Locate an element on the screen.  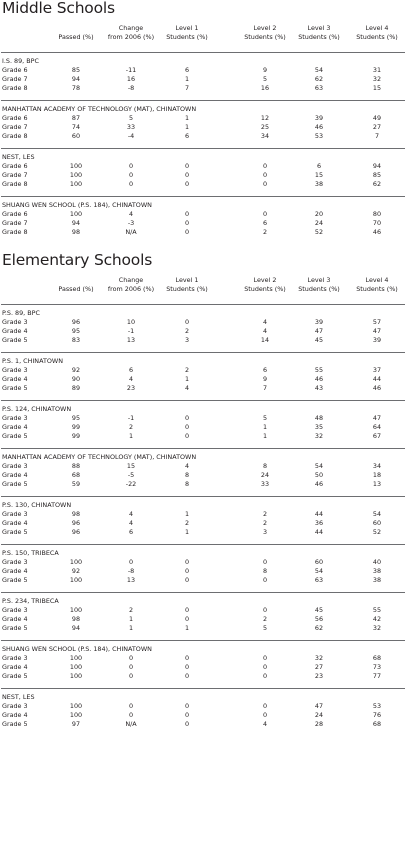
table-cell: 40 is located at coordinates (377, 562).